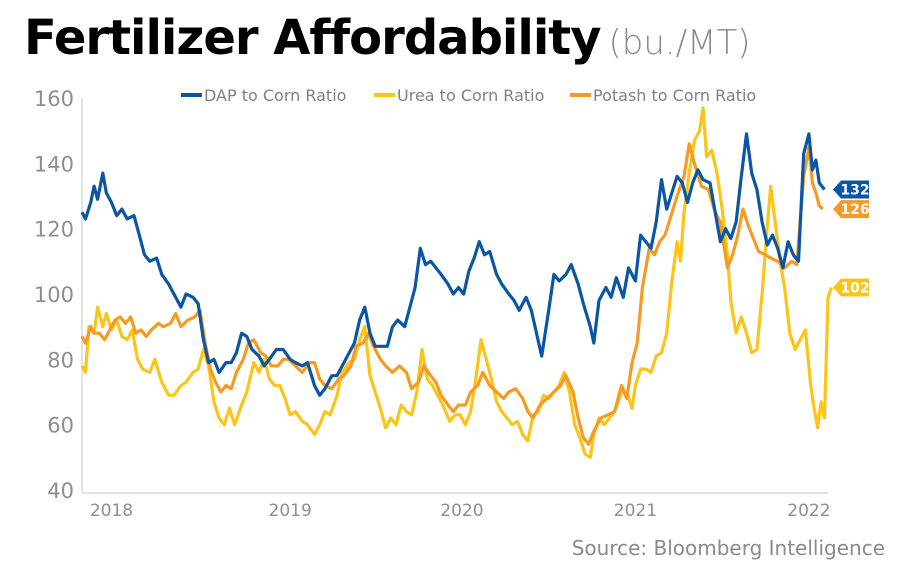  What do you see at coordinates (635, 511) in the screenshot?
I see `x-tick-label: 2021` at bounding box center [635, 511].